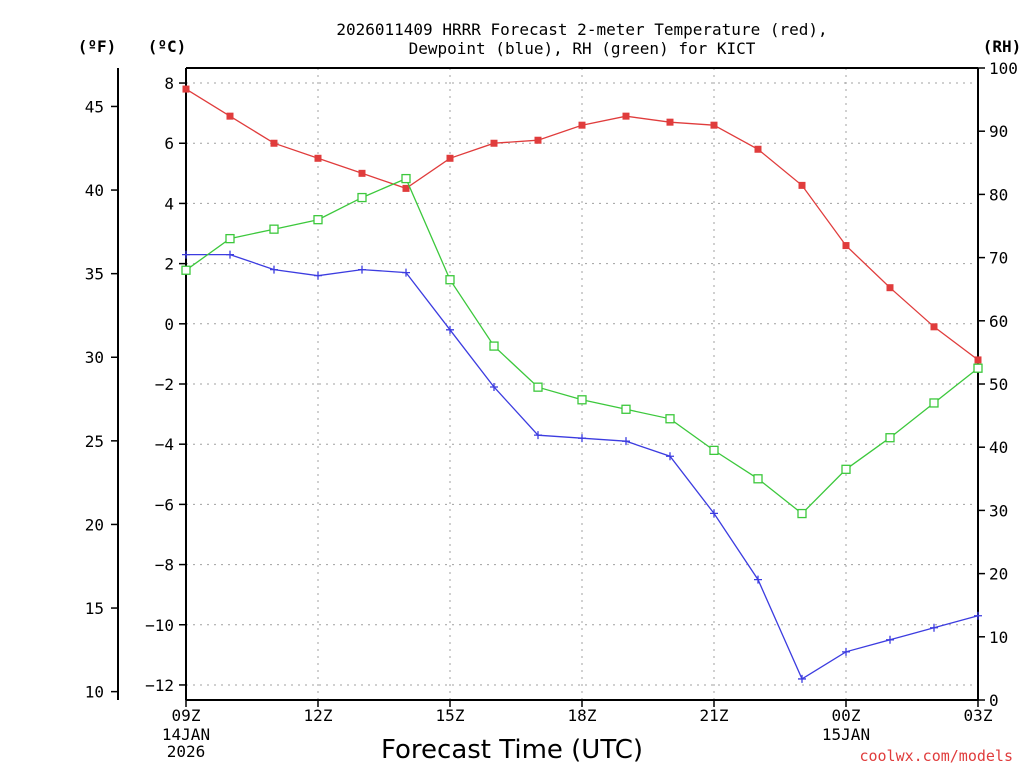 This screenshot has width=1024, height=768. I want to click on time-tick-label: 21Z, so click(714, 715).